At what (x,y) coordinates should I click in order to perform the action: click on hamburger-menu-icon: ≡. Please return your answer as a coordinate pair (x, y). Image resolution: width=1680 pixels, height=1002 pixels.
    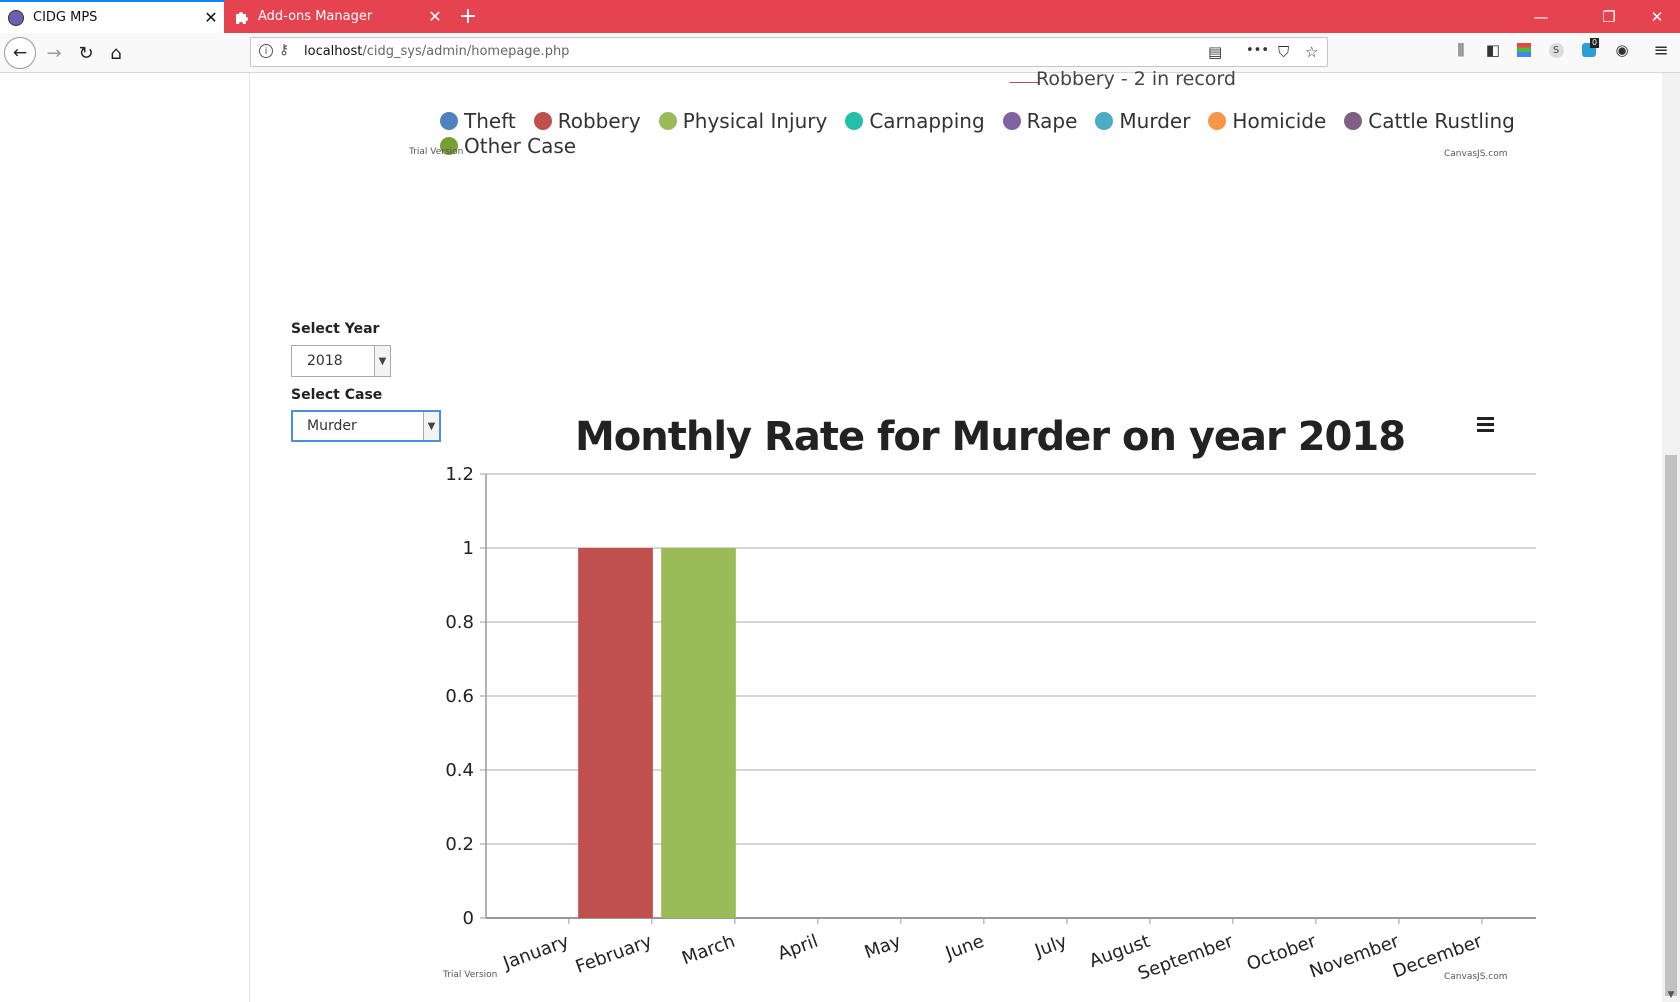
    Looking at the image, I should click on (1661, 50).